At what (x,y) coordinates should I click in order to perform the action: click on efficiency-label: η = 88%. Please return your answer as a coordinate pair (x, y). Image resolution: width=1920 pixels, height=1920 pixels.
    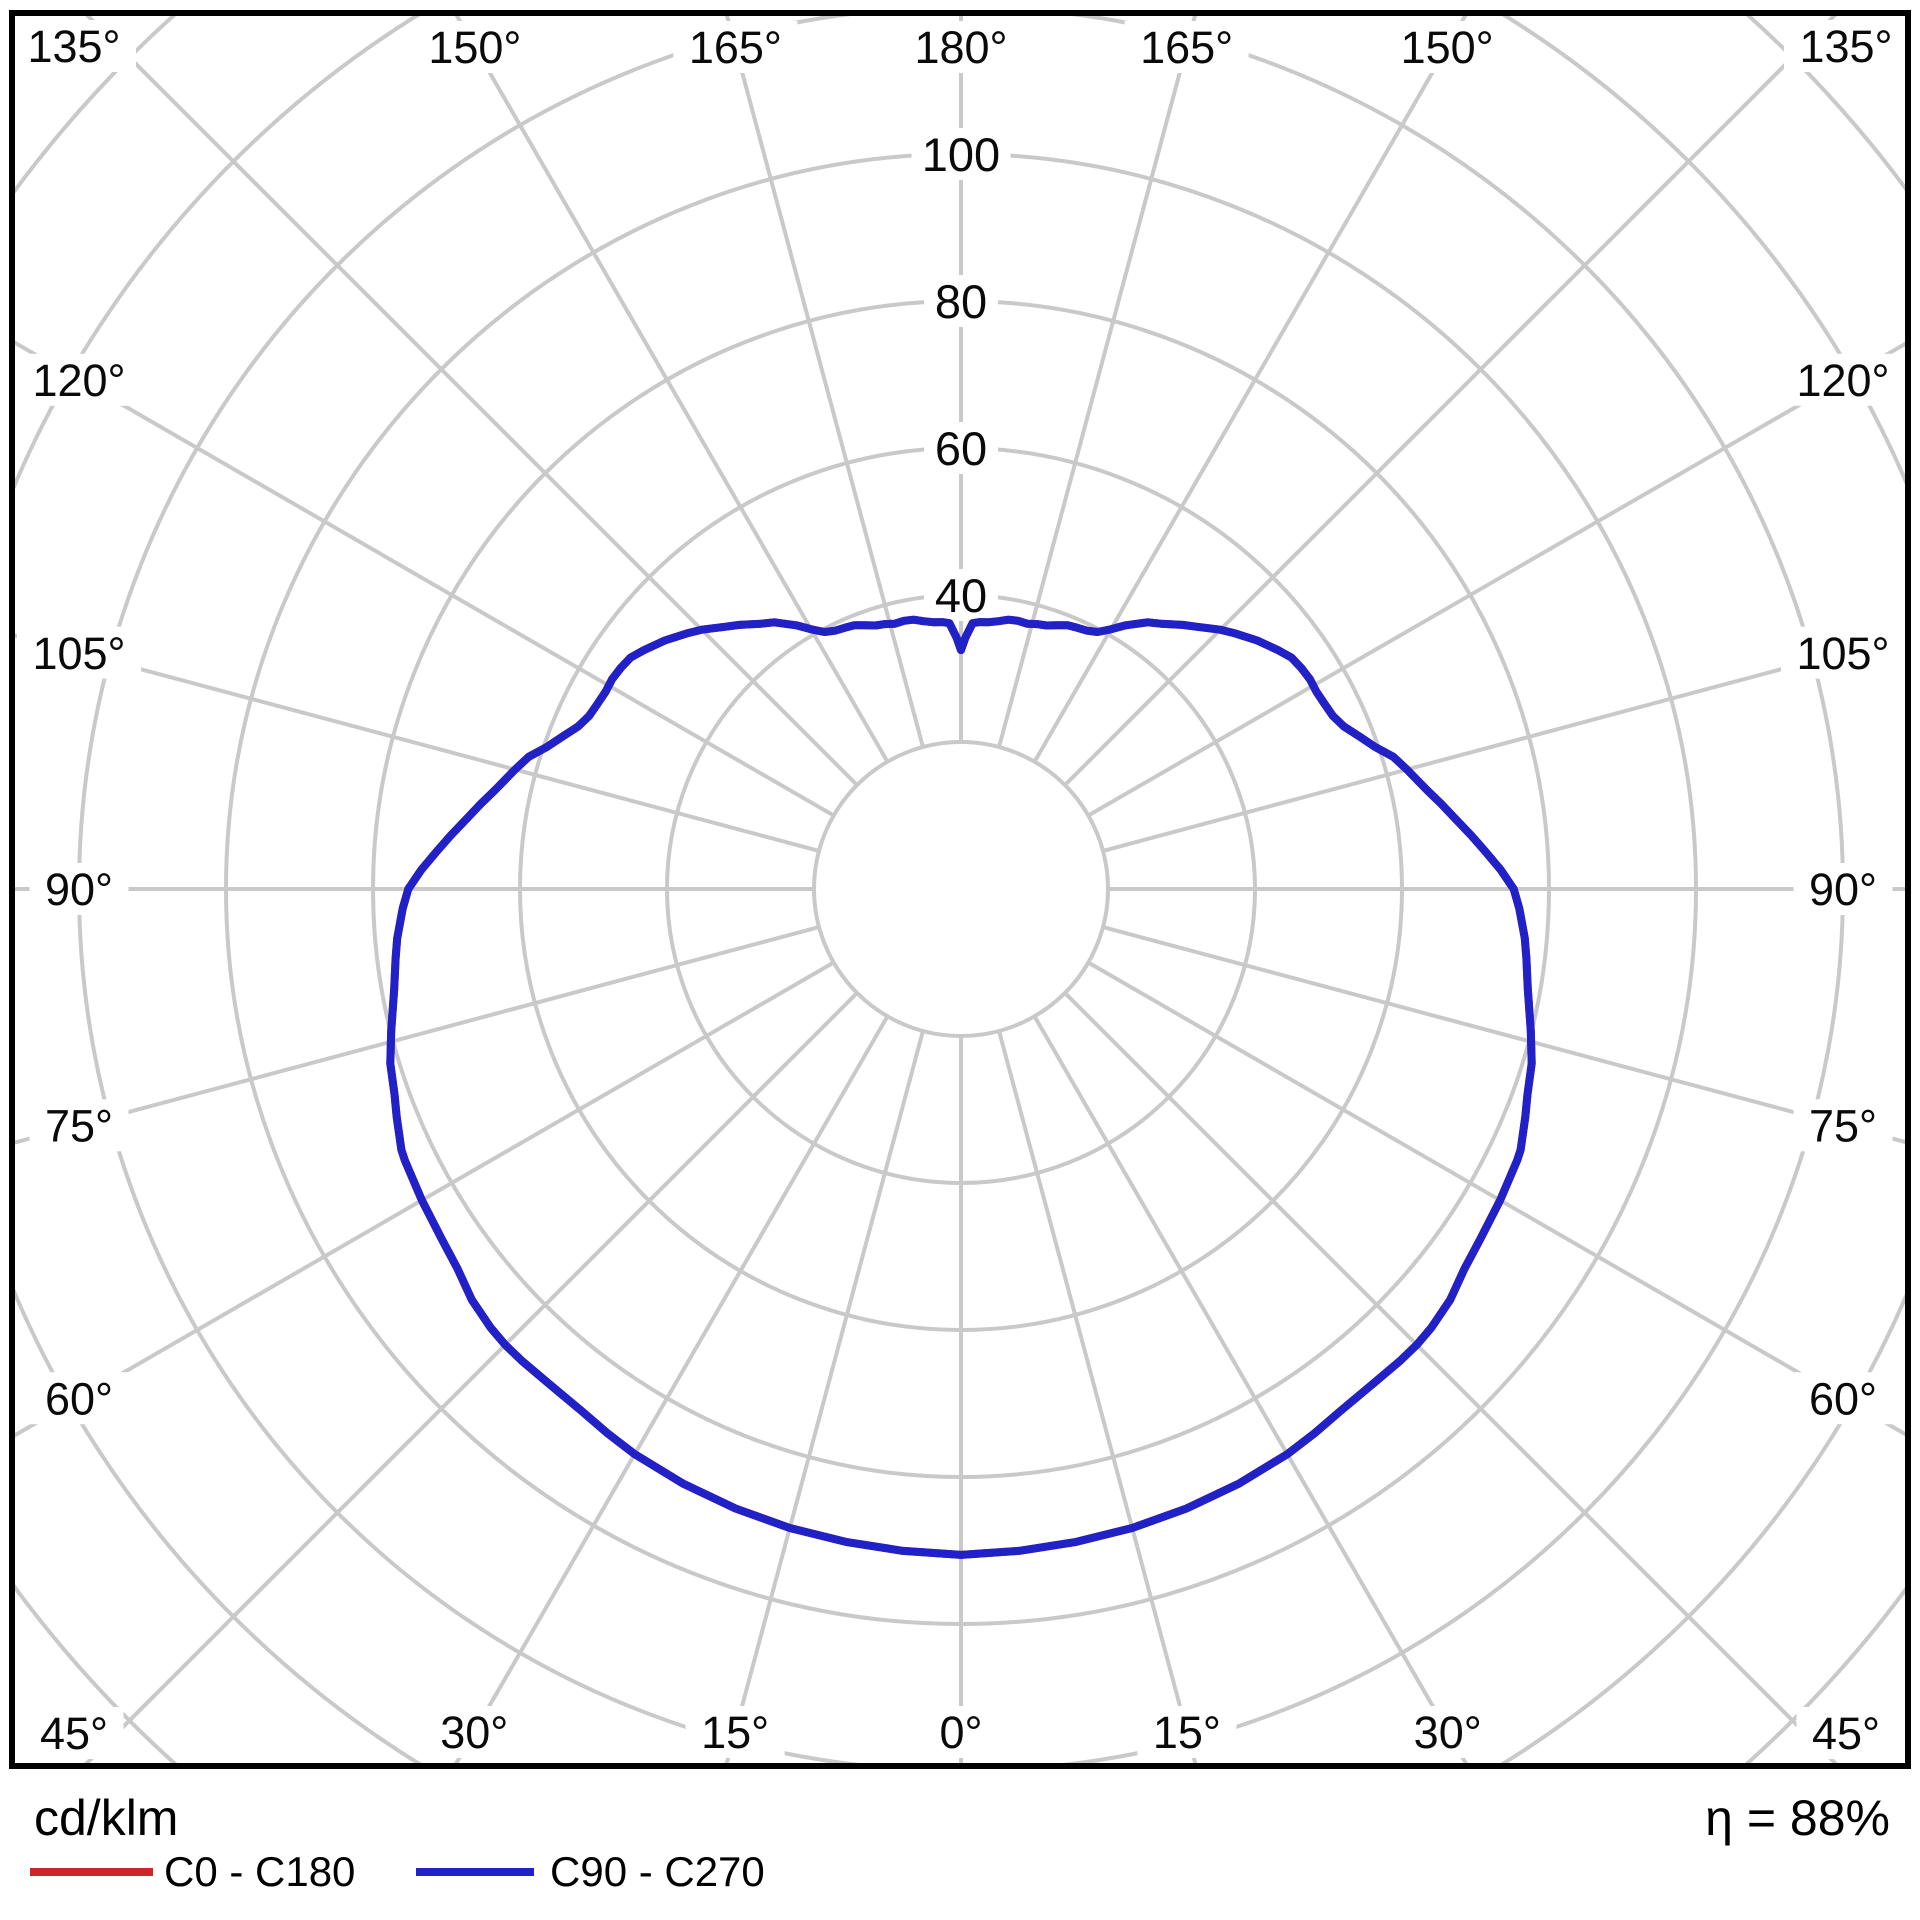
    Looking at the image, I should click on (1797, 1818).